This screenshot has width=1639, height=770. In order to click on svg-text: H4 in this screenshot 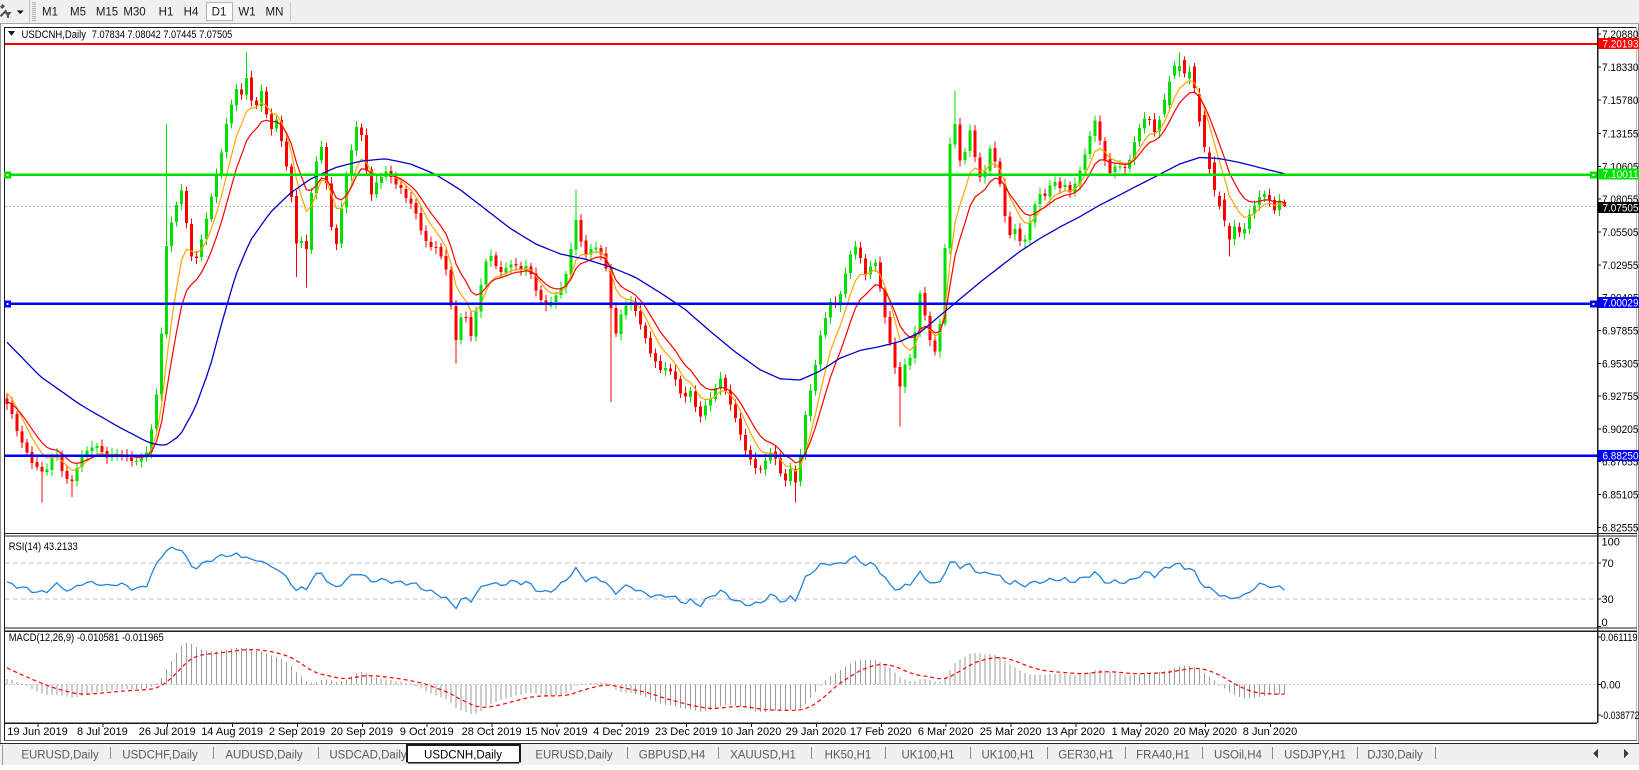, I will do `click(191, 13)`.